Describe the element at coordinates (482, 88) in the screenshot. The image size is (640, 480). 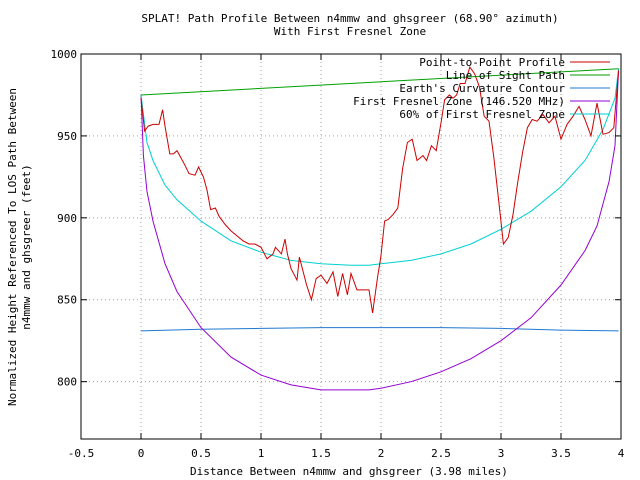
I see `legend-label: Earth's Curvature Contour` at that location.